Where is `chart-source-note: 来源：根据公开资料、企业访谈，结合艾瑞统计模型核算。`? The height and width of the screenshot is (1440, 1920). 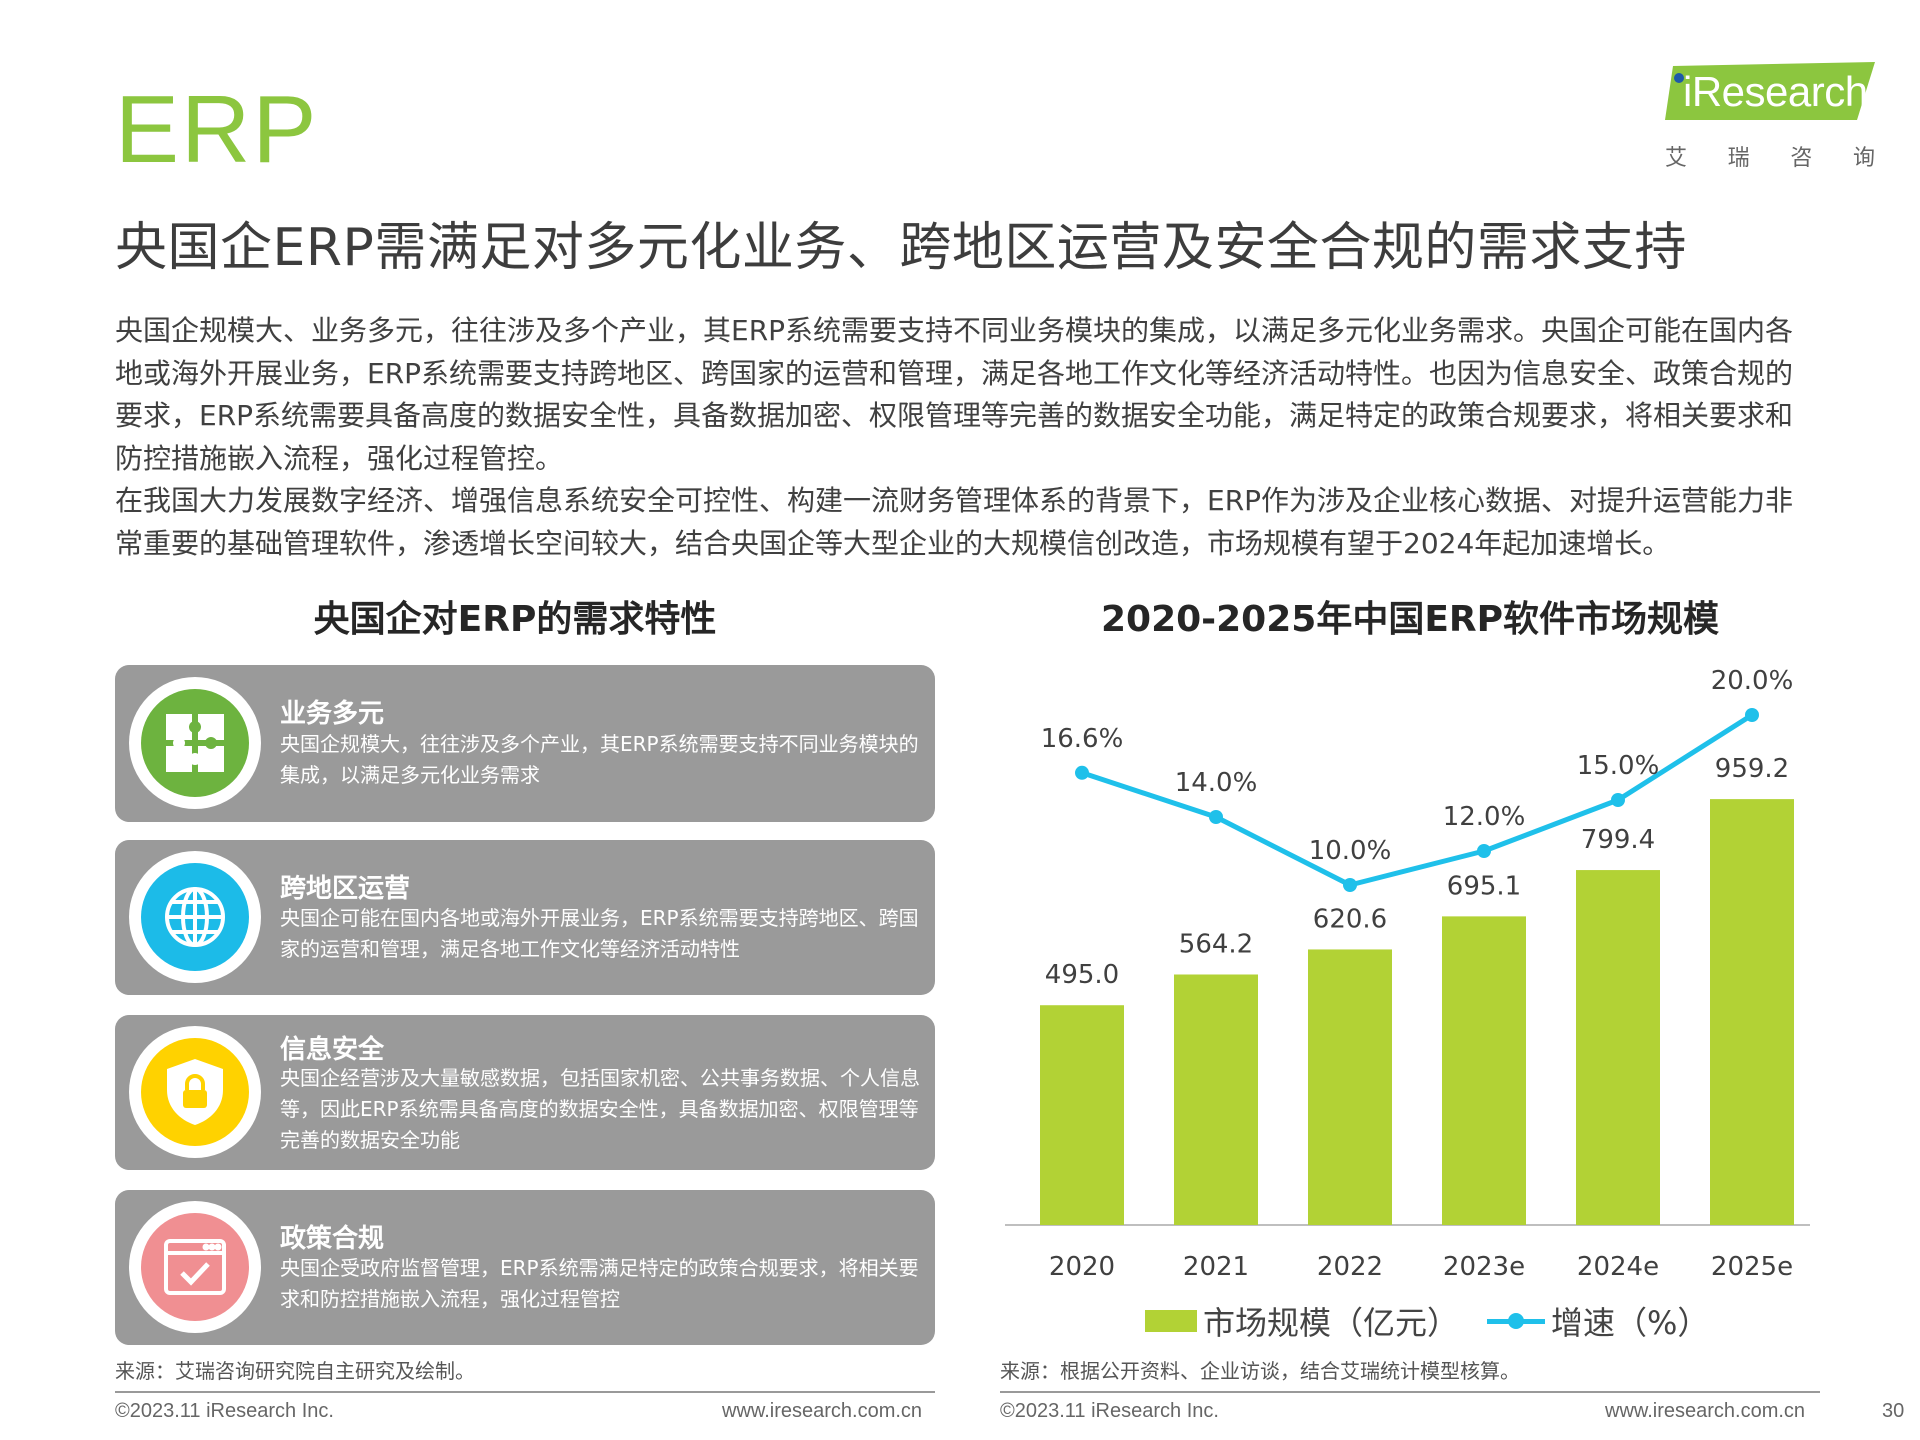
chart-source-note: 来源：根据公开资料、企业访谈，结合艾瑞统计模型核算。 is located at coordinates (1260, 1371).